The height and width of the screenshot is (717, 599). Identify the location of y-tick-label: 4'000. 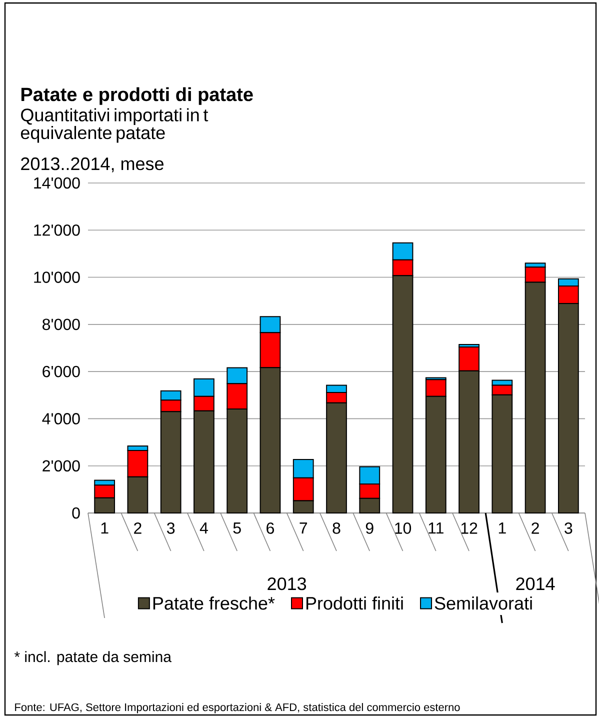
(61, 418).